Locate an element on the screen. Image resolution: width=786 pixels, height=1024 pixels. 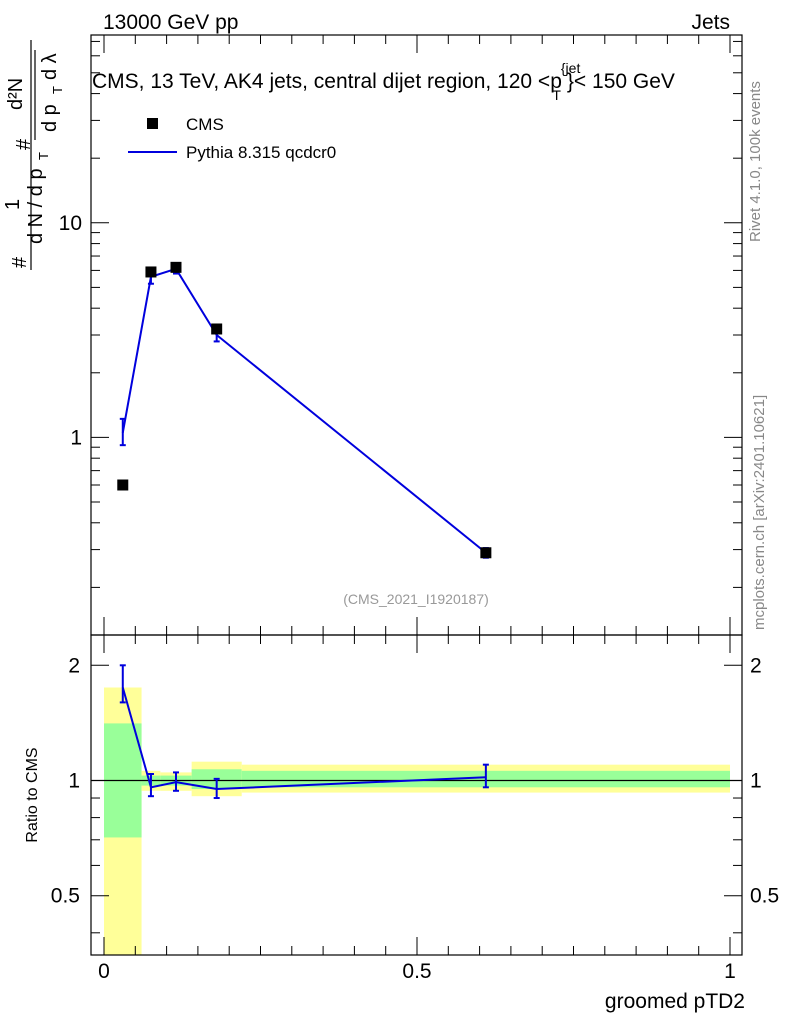
main-y-tick-label: 10 is located at coordinates (70, 223).